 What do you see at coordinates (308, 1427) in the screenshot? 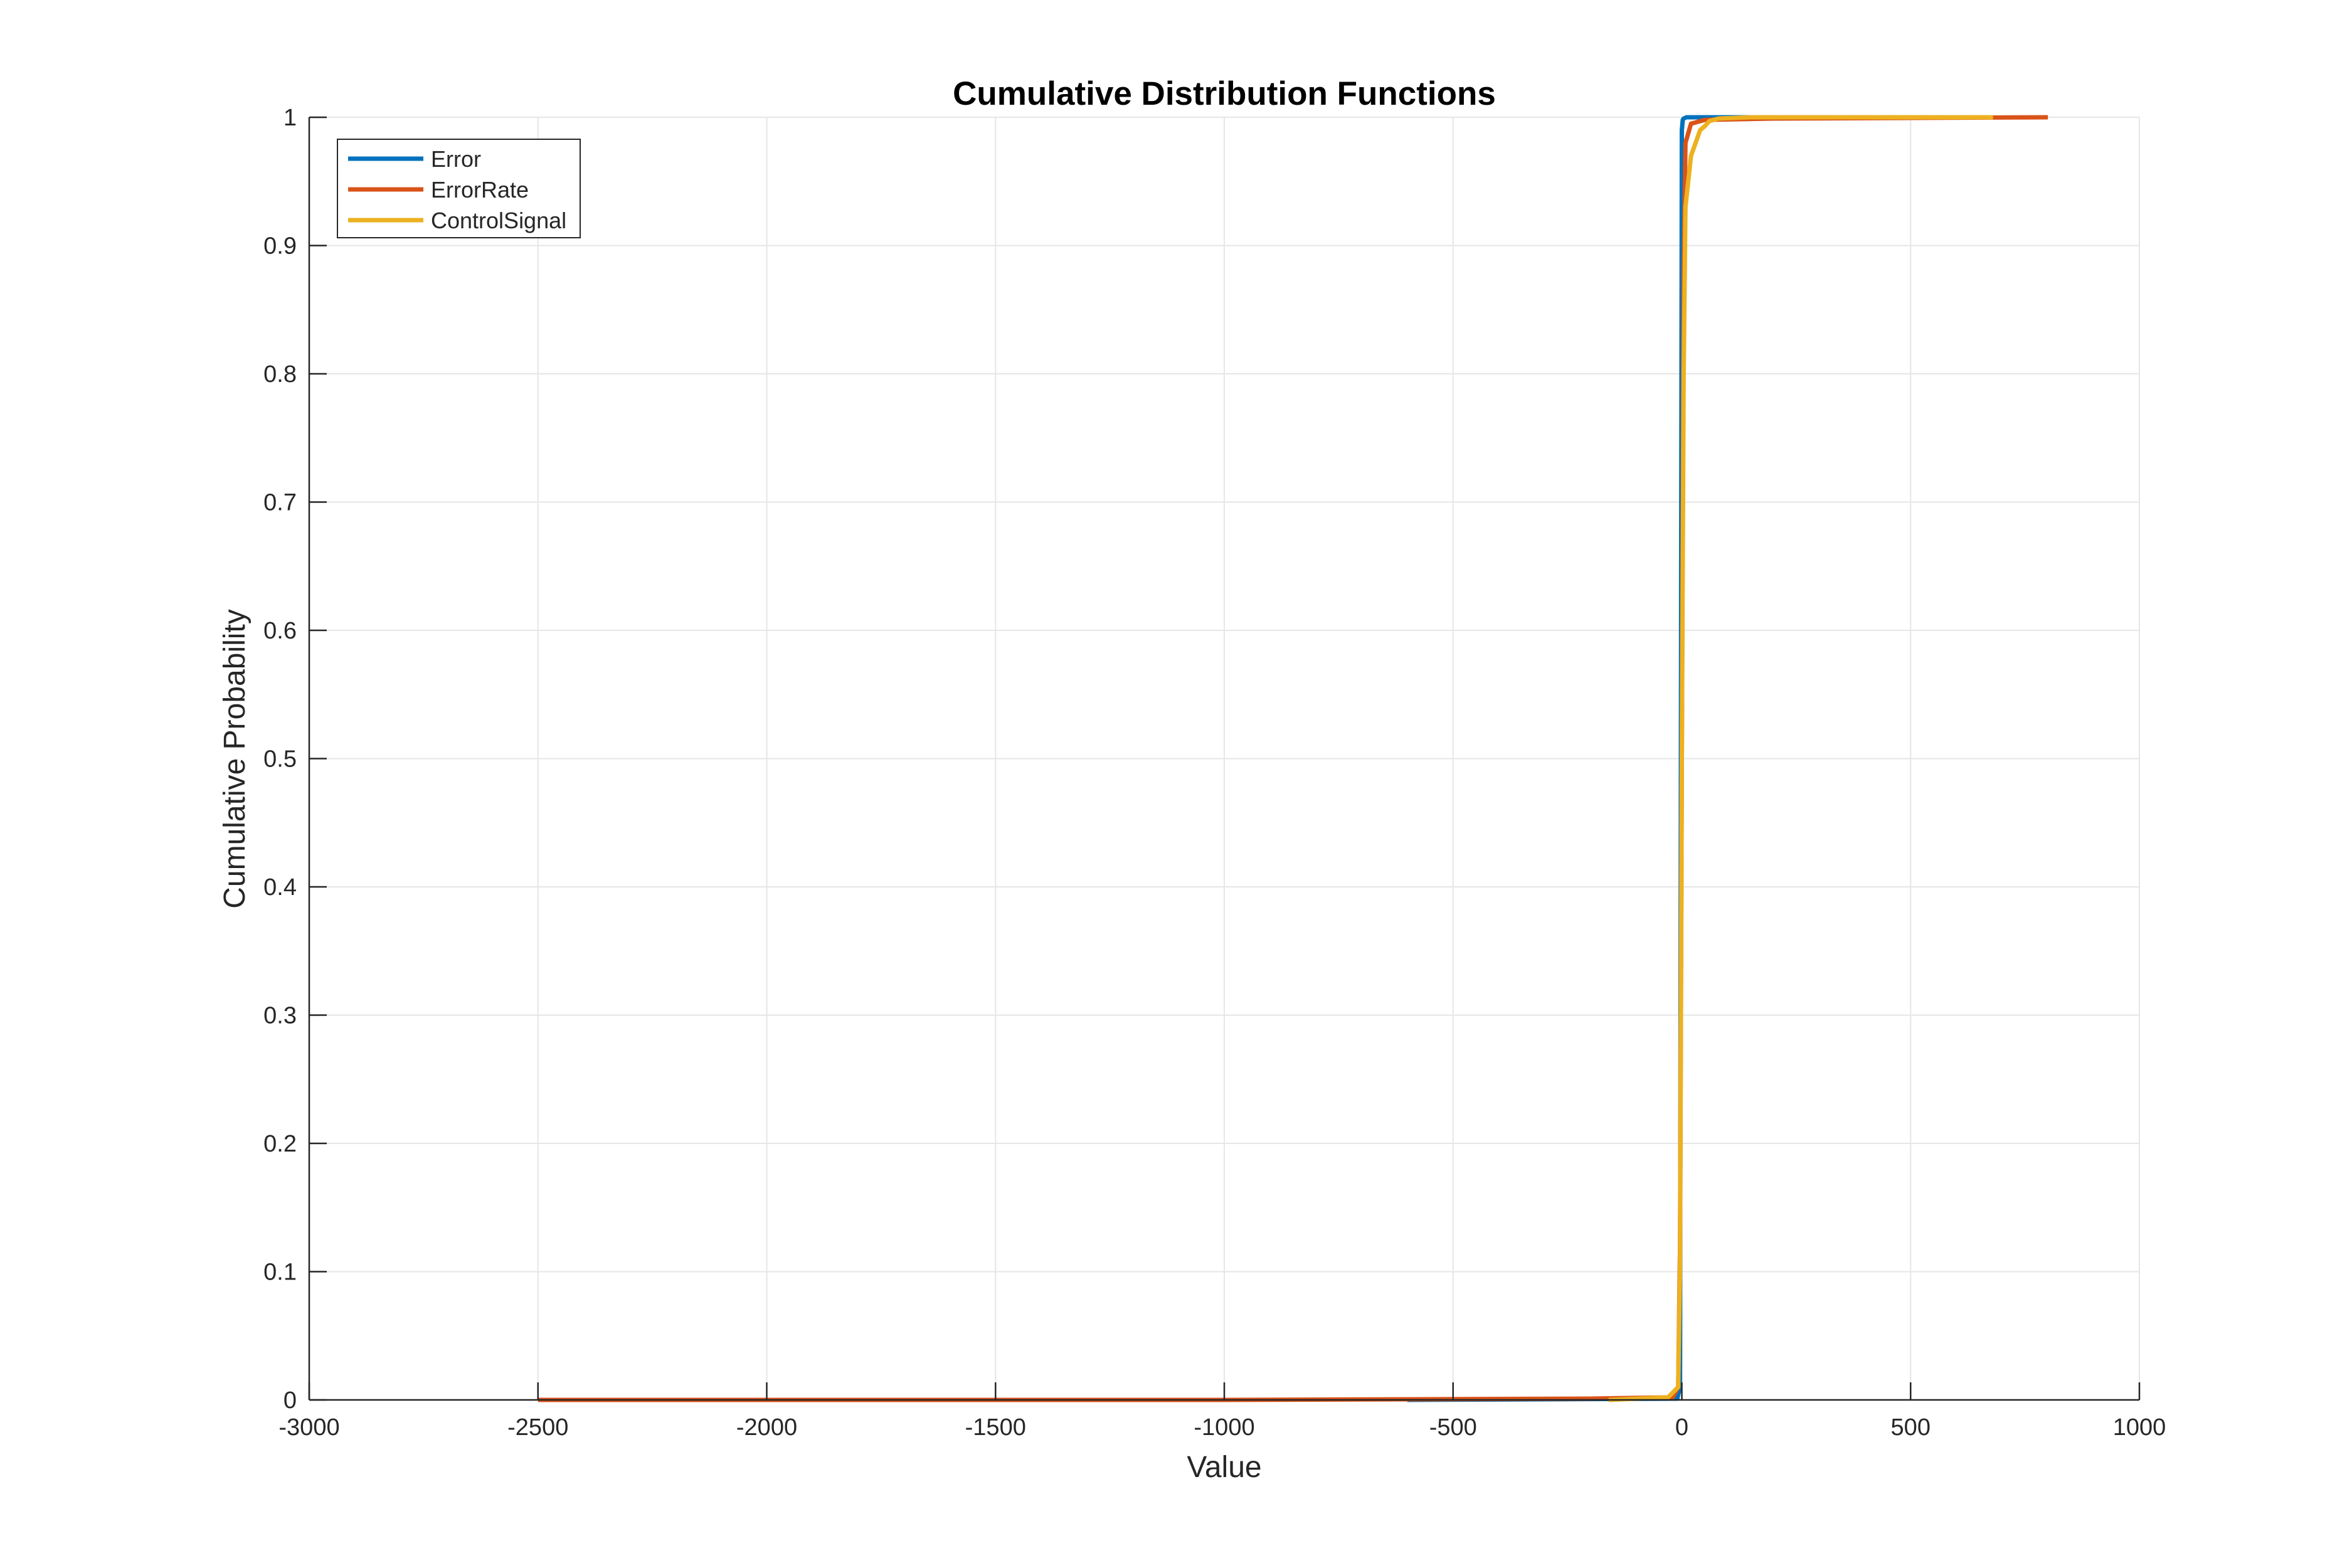
I see `x-tick-label: -3000` at bounding box center [308, 1427].